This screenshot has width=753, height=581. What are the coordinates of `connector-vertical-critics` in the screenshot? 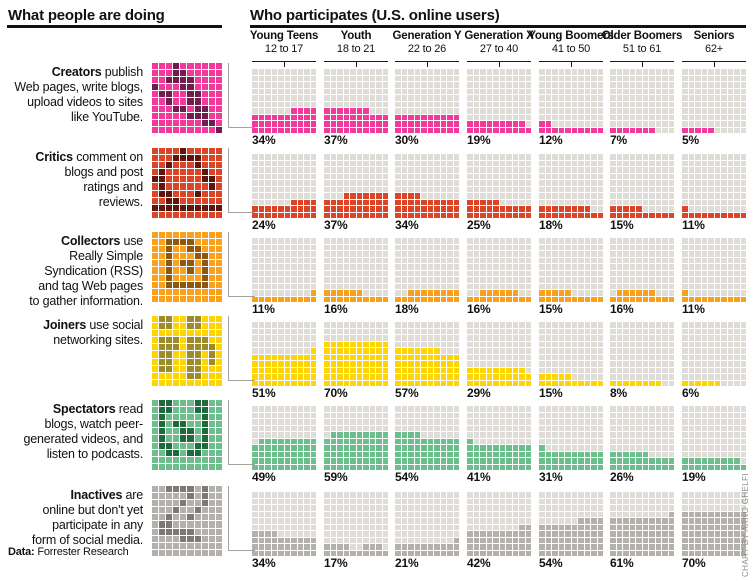 It's located at (228, 180).